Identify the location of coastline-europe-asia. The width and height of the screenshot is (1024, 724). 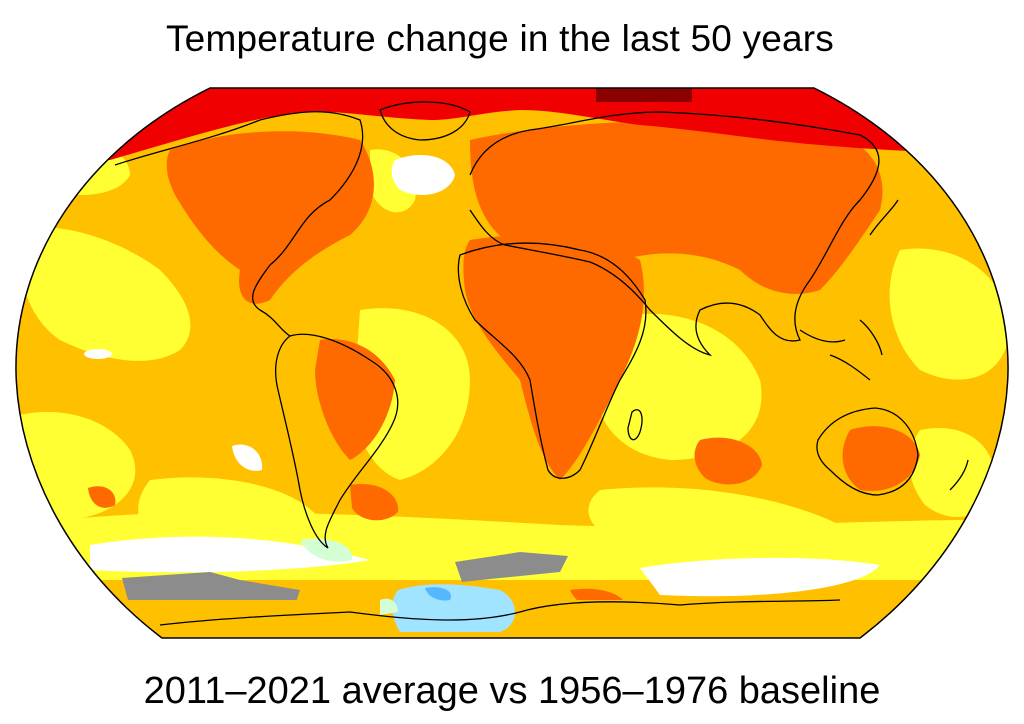
(674, 234).